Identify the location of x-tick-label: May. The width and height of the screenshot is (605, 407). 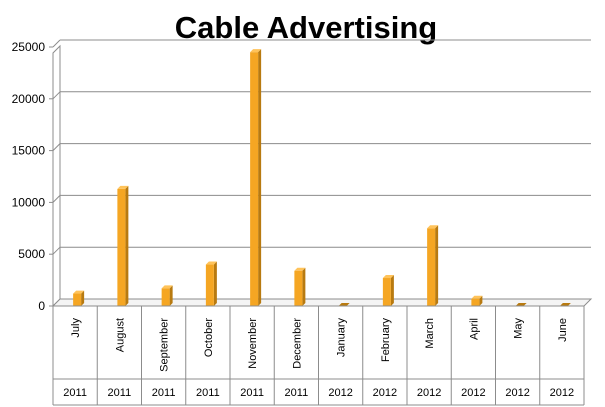
(519, 328).